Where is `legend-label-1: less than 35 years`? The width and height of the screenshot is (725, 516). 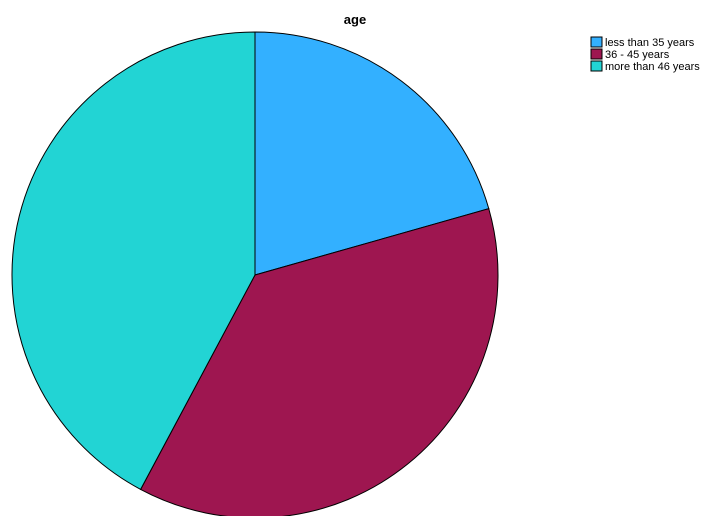 legend-label-1: less than 35 years is located at coordinates (650, 43).